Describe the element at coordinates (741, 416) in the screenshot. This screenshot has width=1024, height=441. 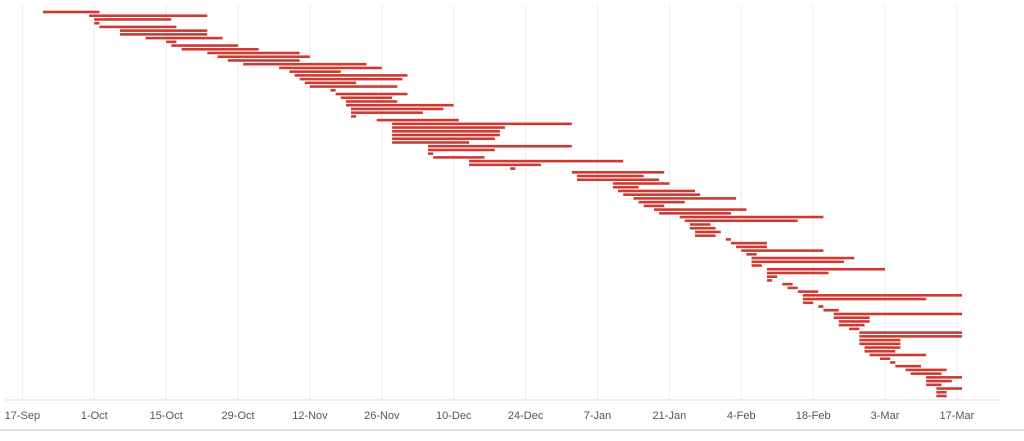
I see `x-tick-label: 4-Feb` at that location.